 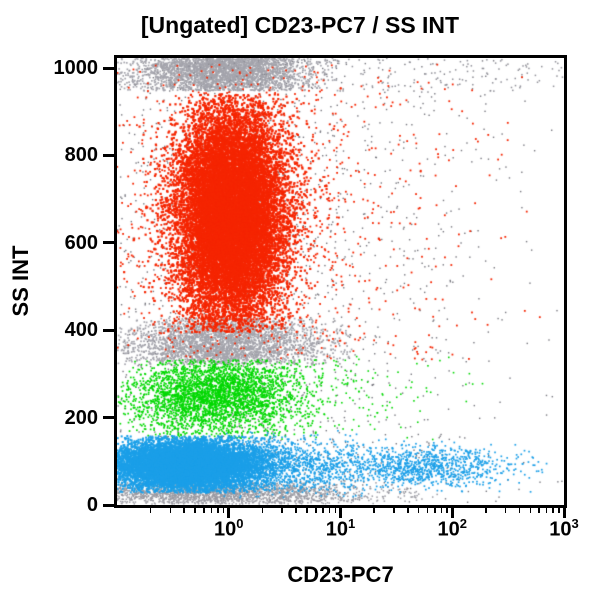 I want to click on x-tick-label: 10³, so click(x=564, y=528).